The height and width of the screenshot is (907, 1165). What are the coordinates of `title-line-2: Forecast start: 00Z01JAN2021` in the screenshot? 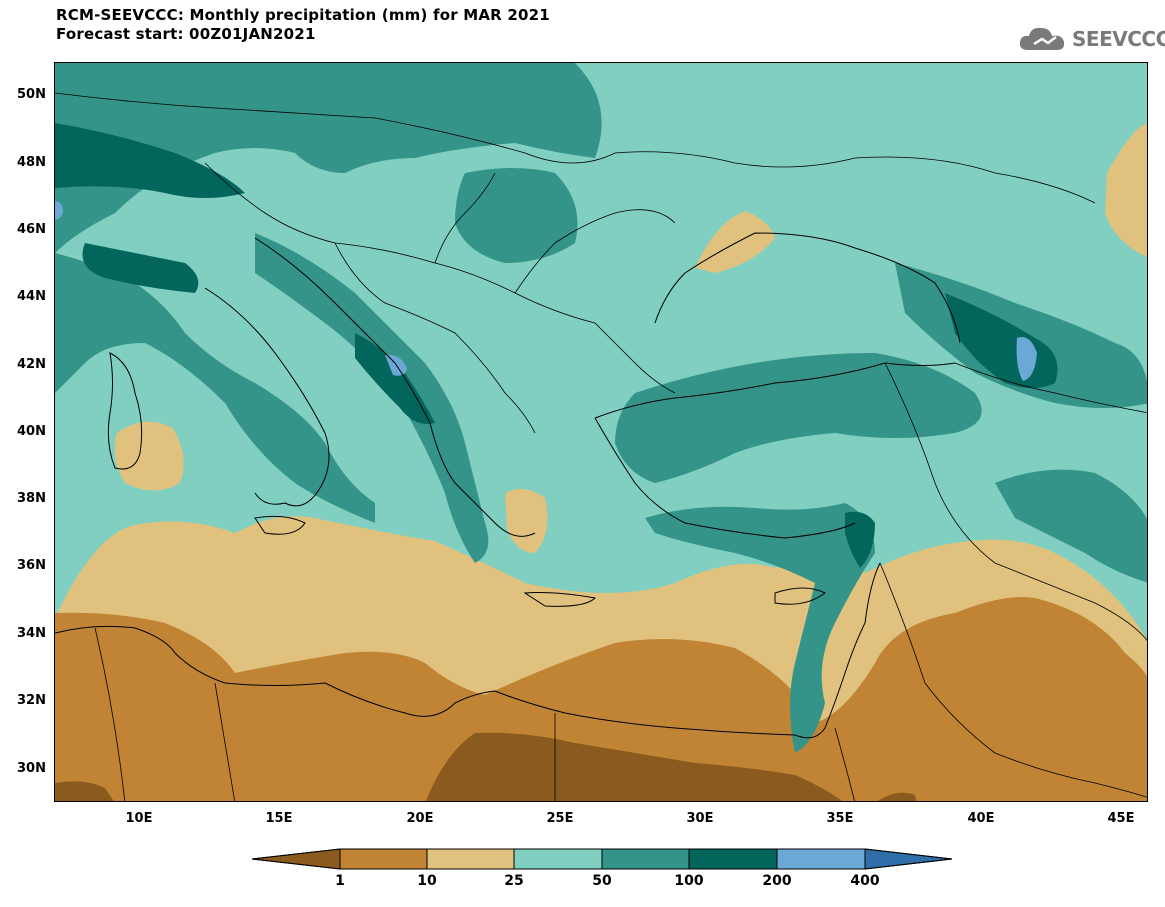 It's located at (186, 34).